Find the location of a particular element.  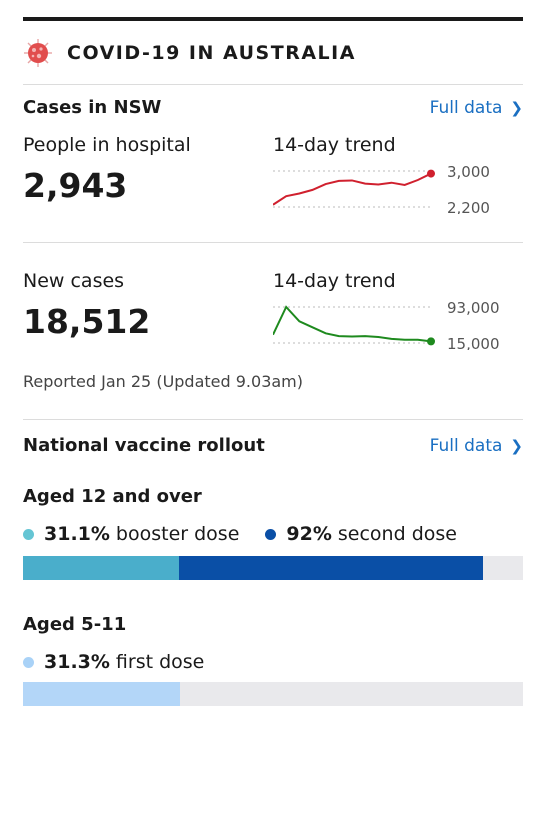

max-tick-label: 93,000 is located at coordinates (473, 308).